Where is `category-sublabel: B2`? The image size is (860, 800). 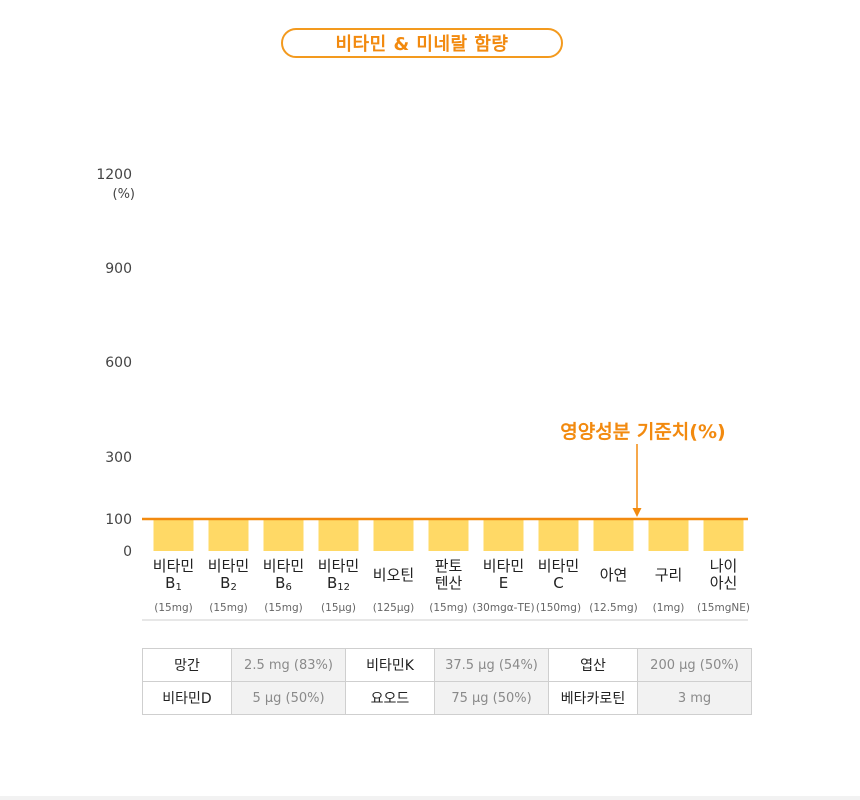
category-sublabel: B2 is located at coordinates (228, 583).